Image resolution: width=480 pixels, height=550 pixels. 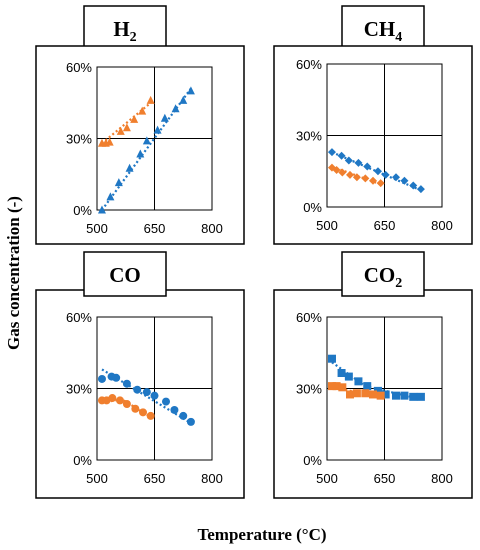 What do you see at coordinates (144, 148) in the screenshot?
I see `plot-area-h2: 0% 30% 60% 500 650 800` at bounding box center [144, 148].